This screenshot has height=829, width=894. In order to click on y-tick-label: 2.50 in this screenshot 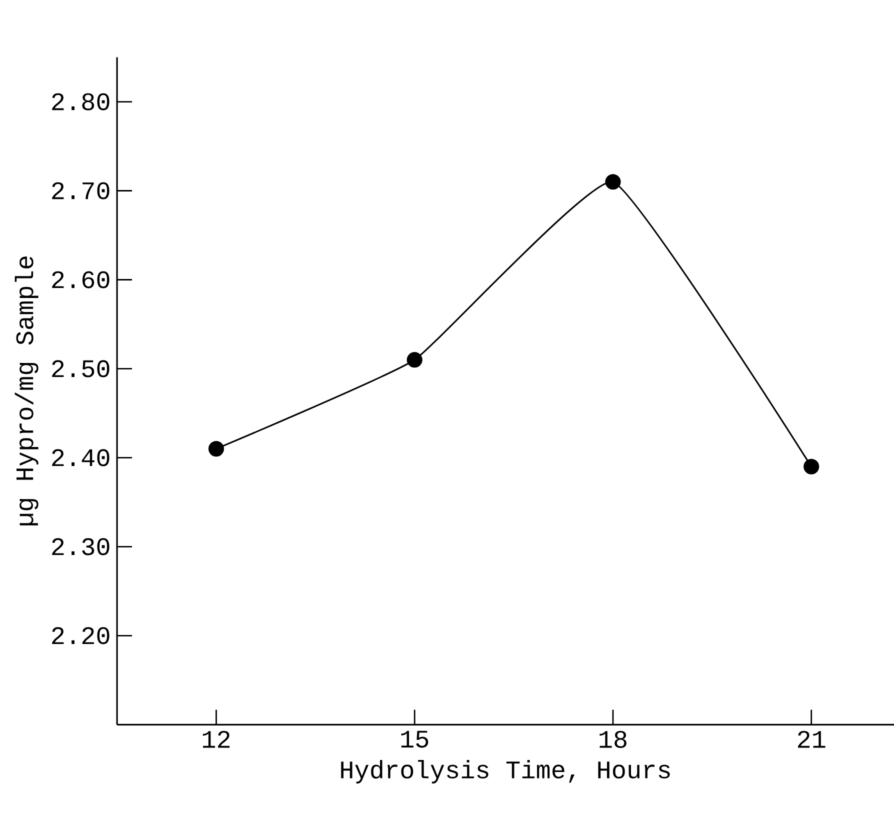, I will do `click(81, 369)`.